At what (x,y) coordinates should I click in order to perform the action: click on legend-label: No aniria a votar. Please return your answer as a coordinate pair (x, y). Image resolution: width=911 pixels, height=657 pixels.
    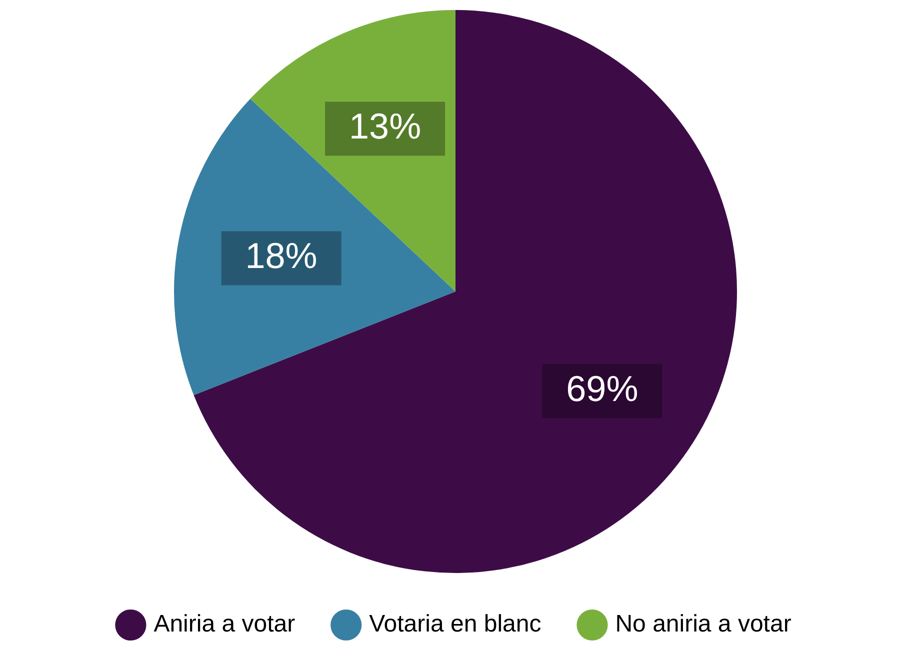
    Looking at the image, I should click on (703, 624).